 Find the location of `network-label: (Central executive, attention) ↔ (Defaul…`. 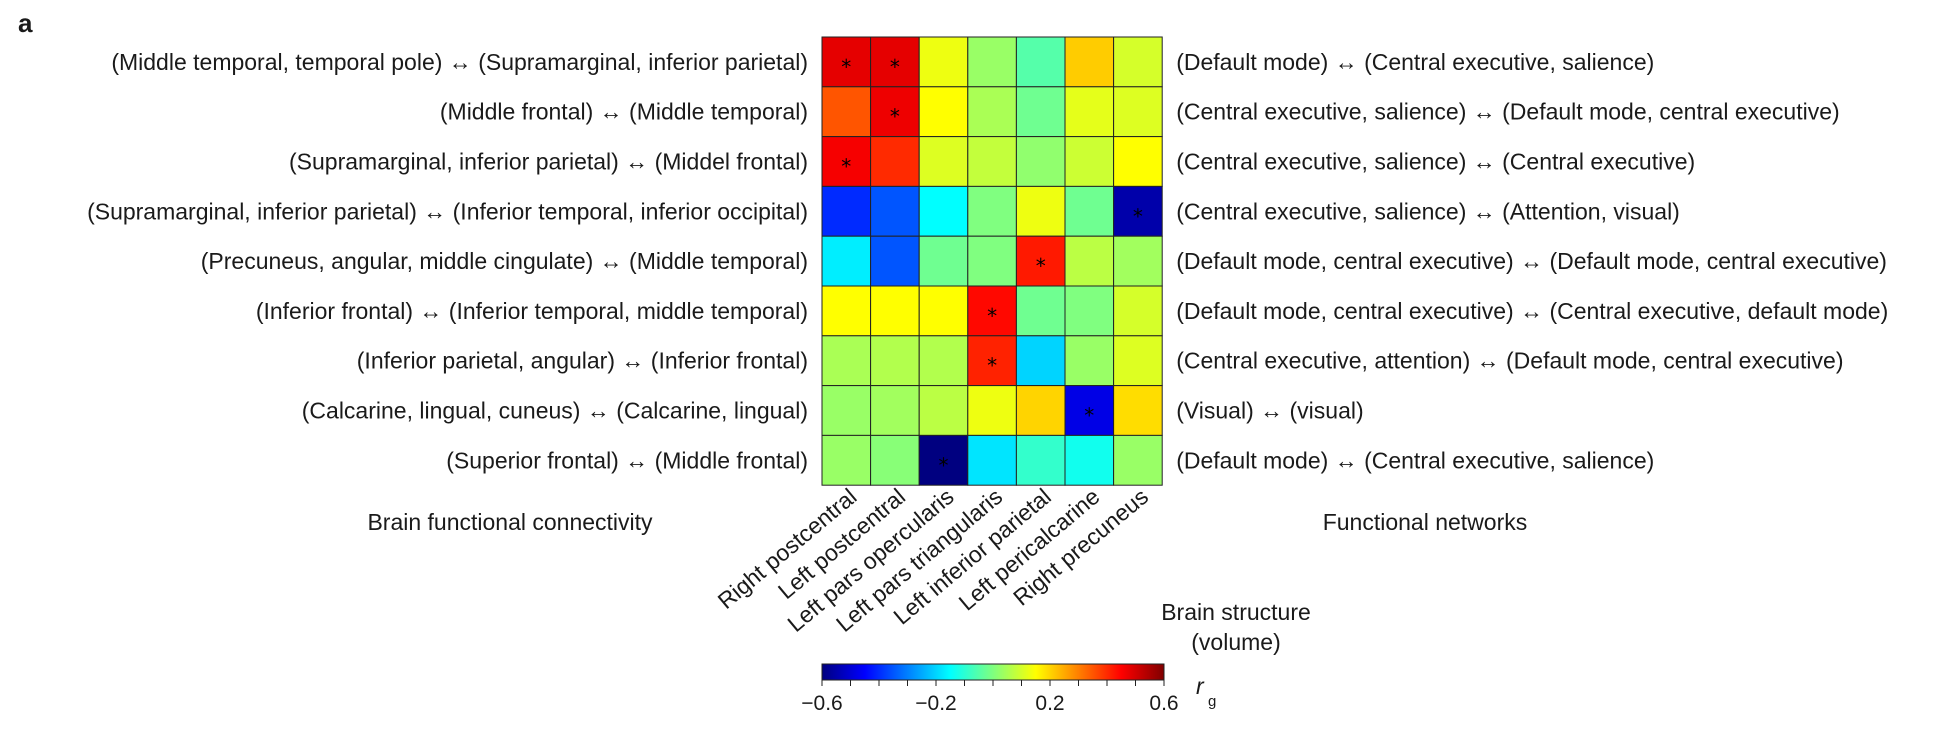

network-label: (Central executive, attention) ↔ (Defaul… is located at coordinates (1509, 361).